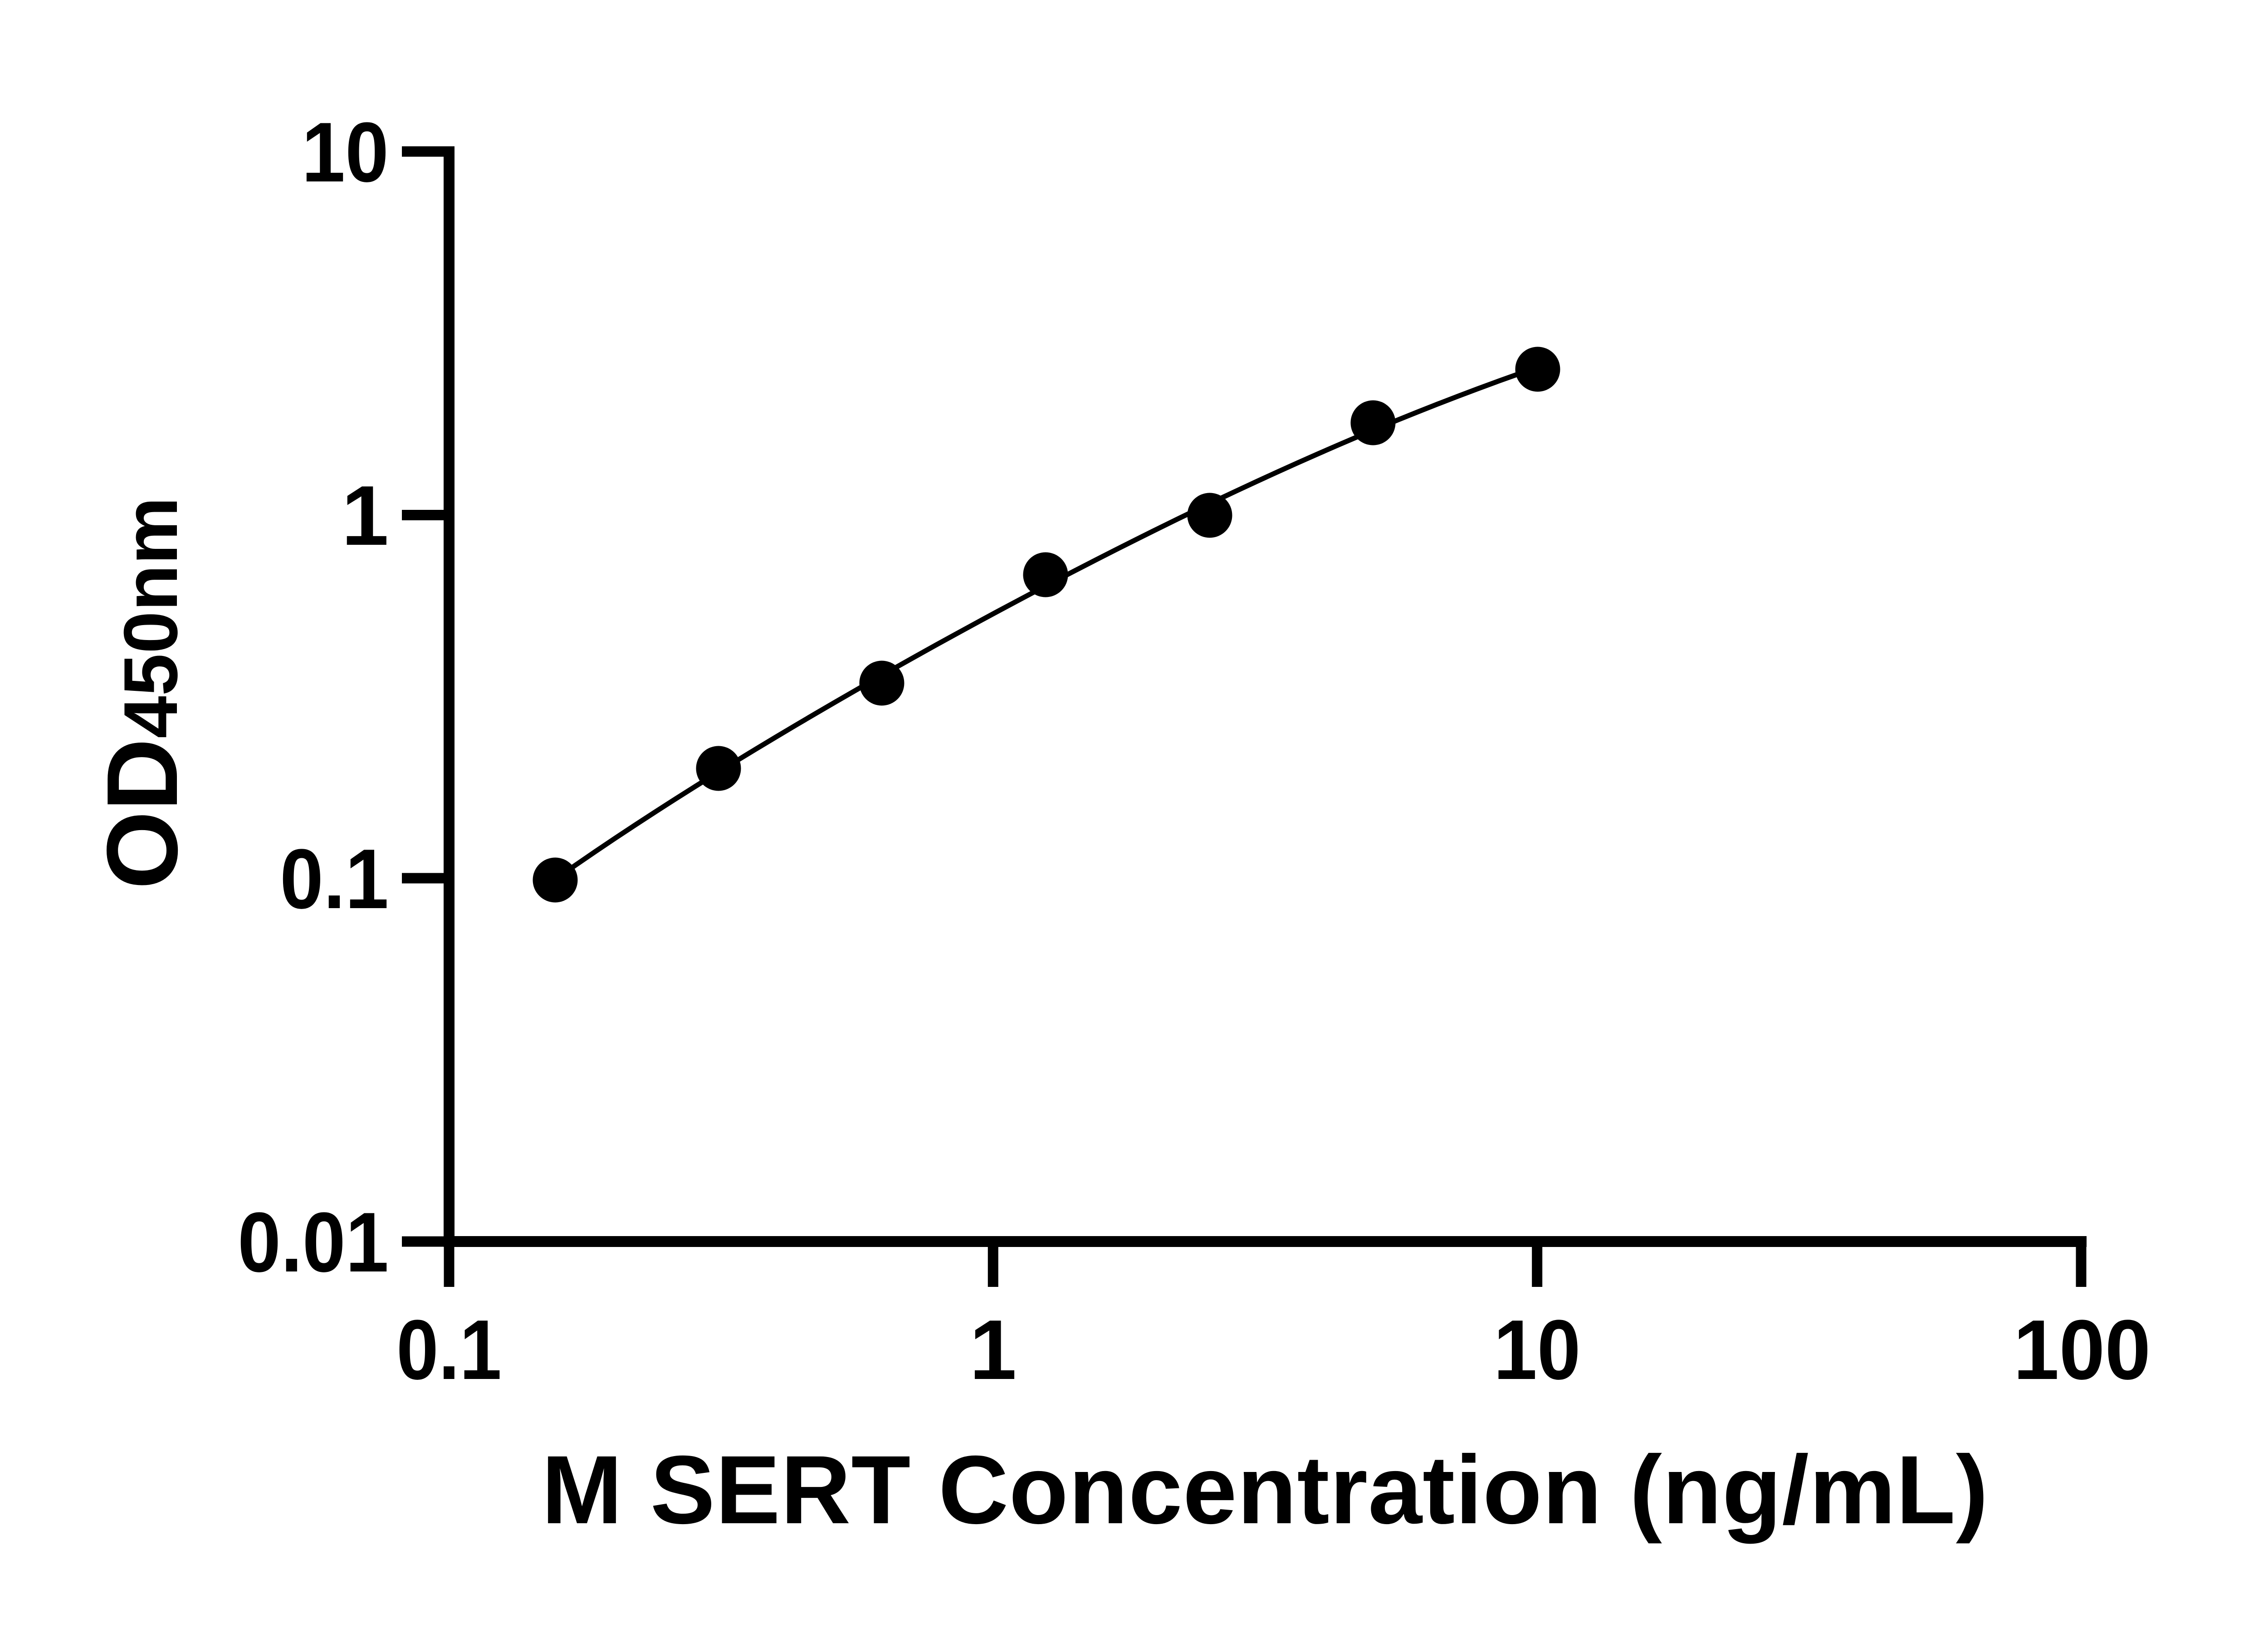 The image size is (2268, 1633). What do you see at coordinates (313, 1242) in the screenshot?
I see `svg-text: 0.01` at bounding box center [313, 1242].